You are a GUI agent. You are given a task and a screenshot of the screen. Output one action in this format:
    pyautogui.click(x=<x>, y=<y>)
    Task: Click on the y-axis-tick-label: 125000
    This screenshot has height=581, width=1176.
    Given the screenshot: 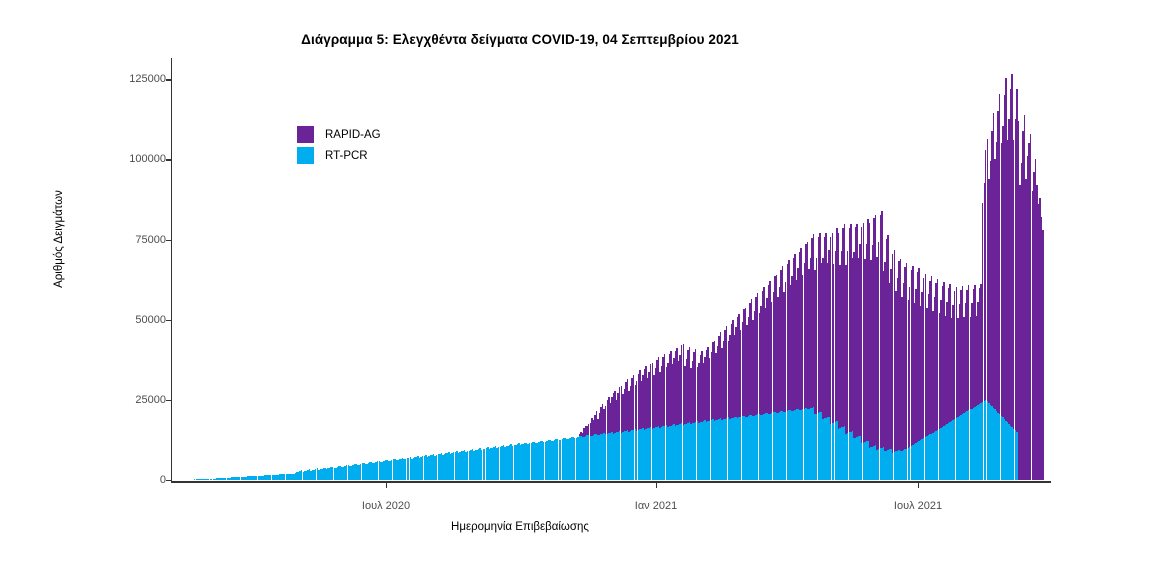 What is the action you would take?
    pyautogui.click(x=147, y=79)
    